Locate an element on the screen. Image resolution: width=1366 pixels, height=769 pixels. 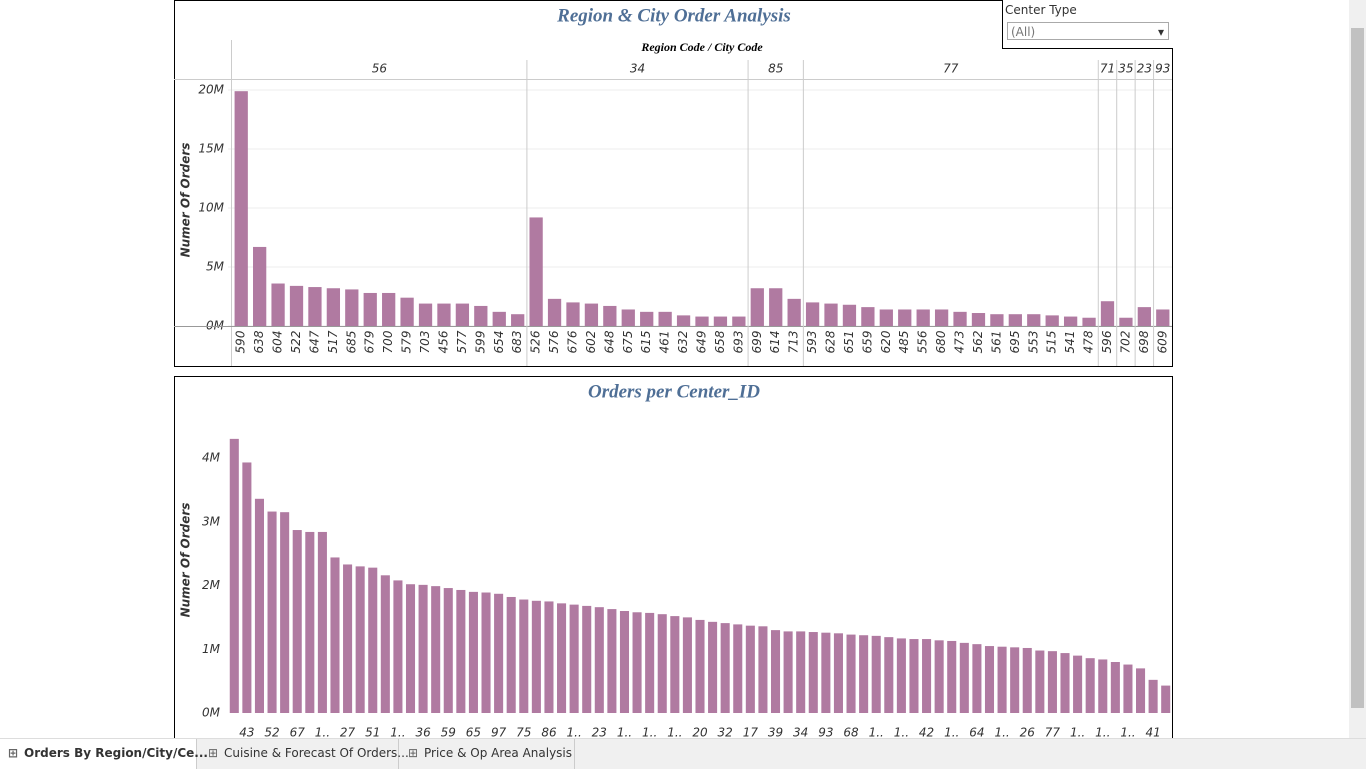
x-tick-label: 68 is located at coordinates (851, 732).